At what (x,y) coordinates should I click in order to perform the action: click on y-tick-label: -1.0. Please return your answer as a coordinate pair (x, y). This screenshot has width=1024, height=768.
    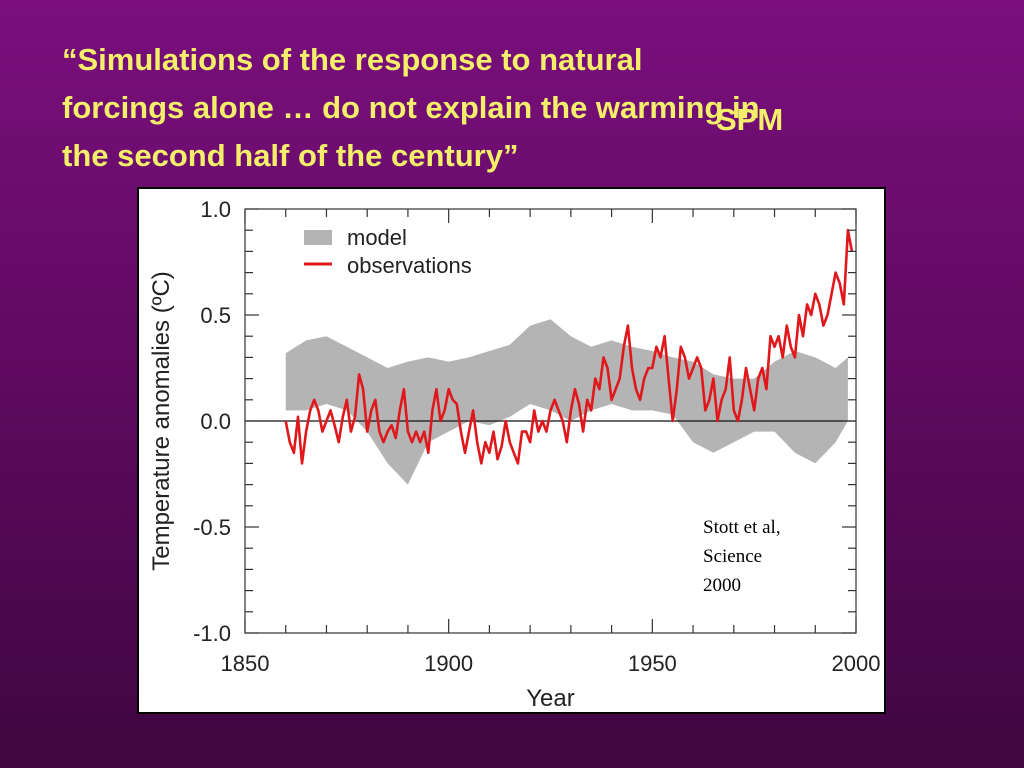
    Looking at the image, I should click on (212, 633).